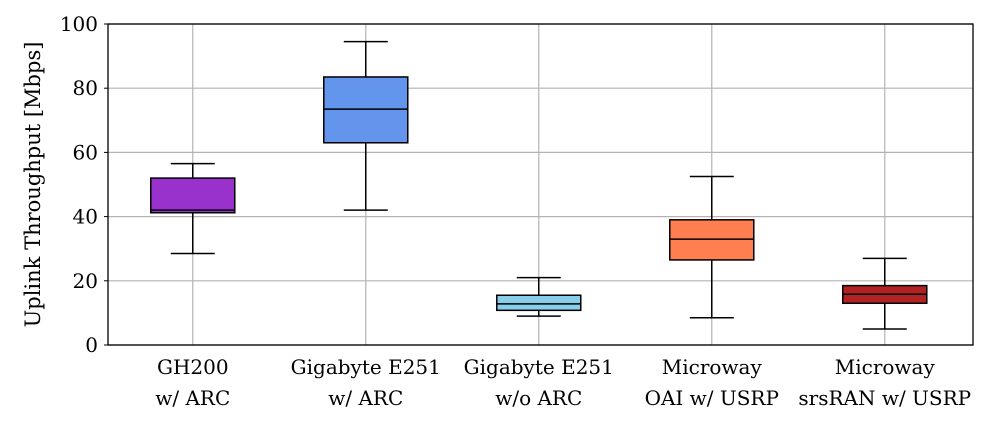 The width and height of the screenshot is (997, 426). What do you see at coordinates (538, 398) in the screenshot?
I see `x-tick-label: w/o ARC` at bounding box center [538, 398].